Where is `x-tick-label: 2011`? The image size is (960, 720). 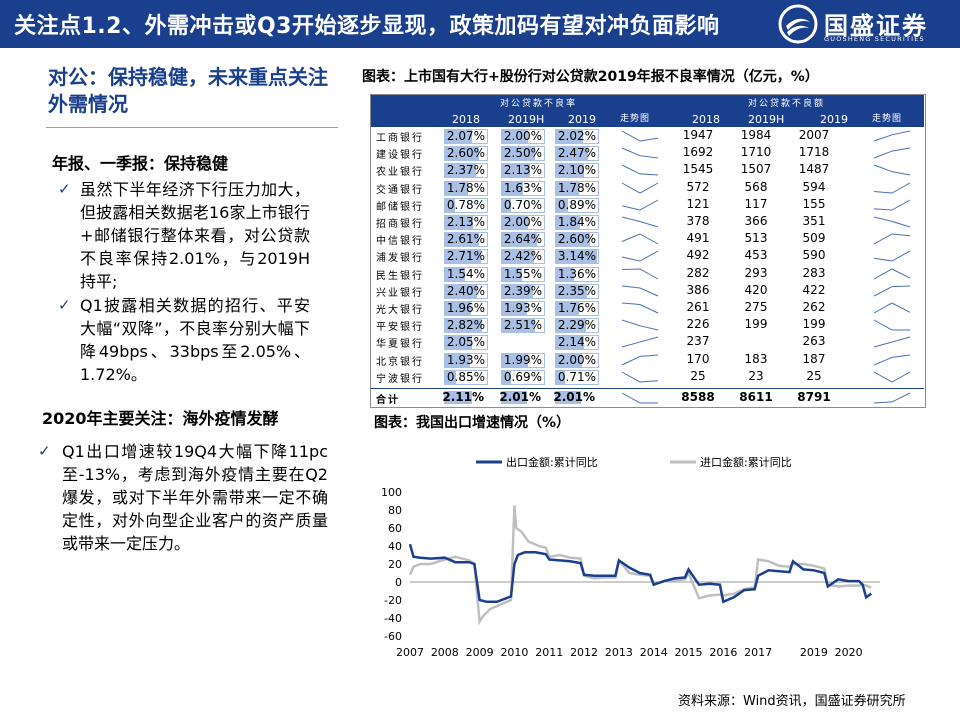 x-tick-label: 2011 is located at coordinates (549, 652).